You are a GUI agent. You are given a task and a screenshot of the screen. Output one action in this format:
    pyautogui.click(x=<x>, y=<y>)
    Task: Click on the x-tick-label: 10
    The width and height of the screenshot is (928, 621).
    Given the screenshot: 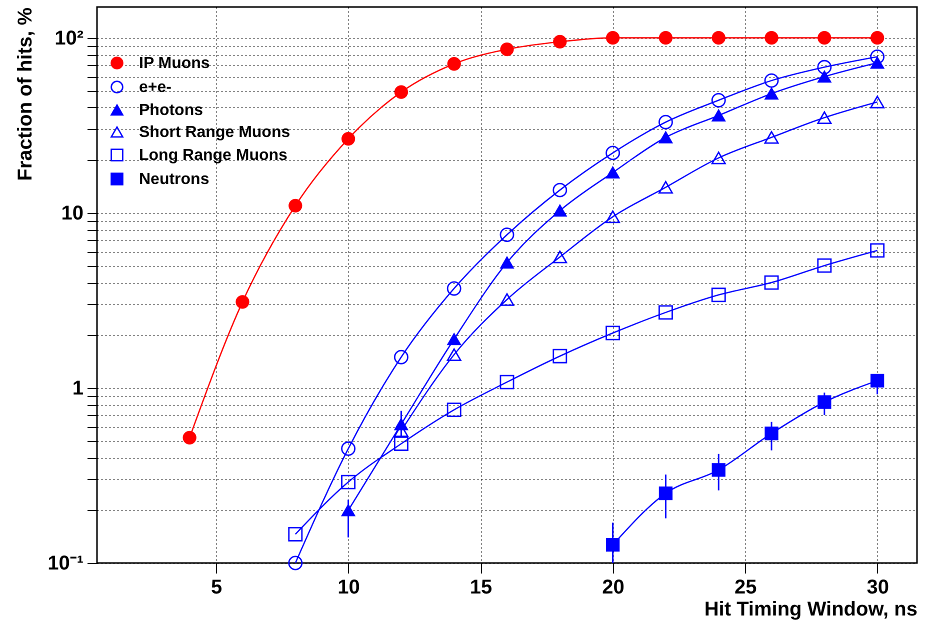 What is the action you would take?
    pyautogui.click(x=349, y=587)
    